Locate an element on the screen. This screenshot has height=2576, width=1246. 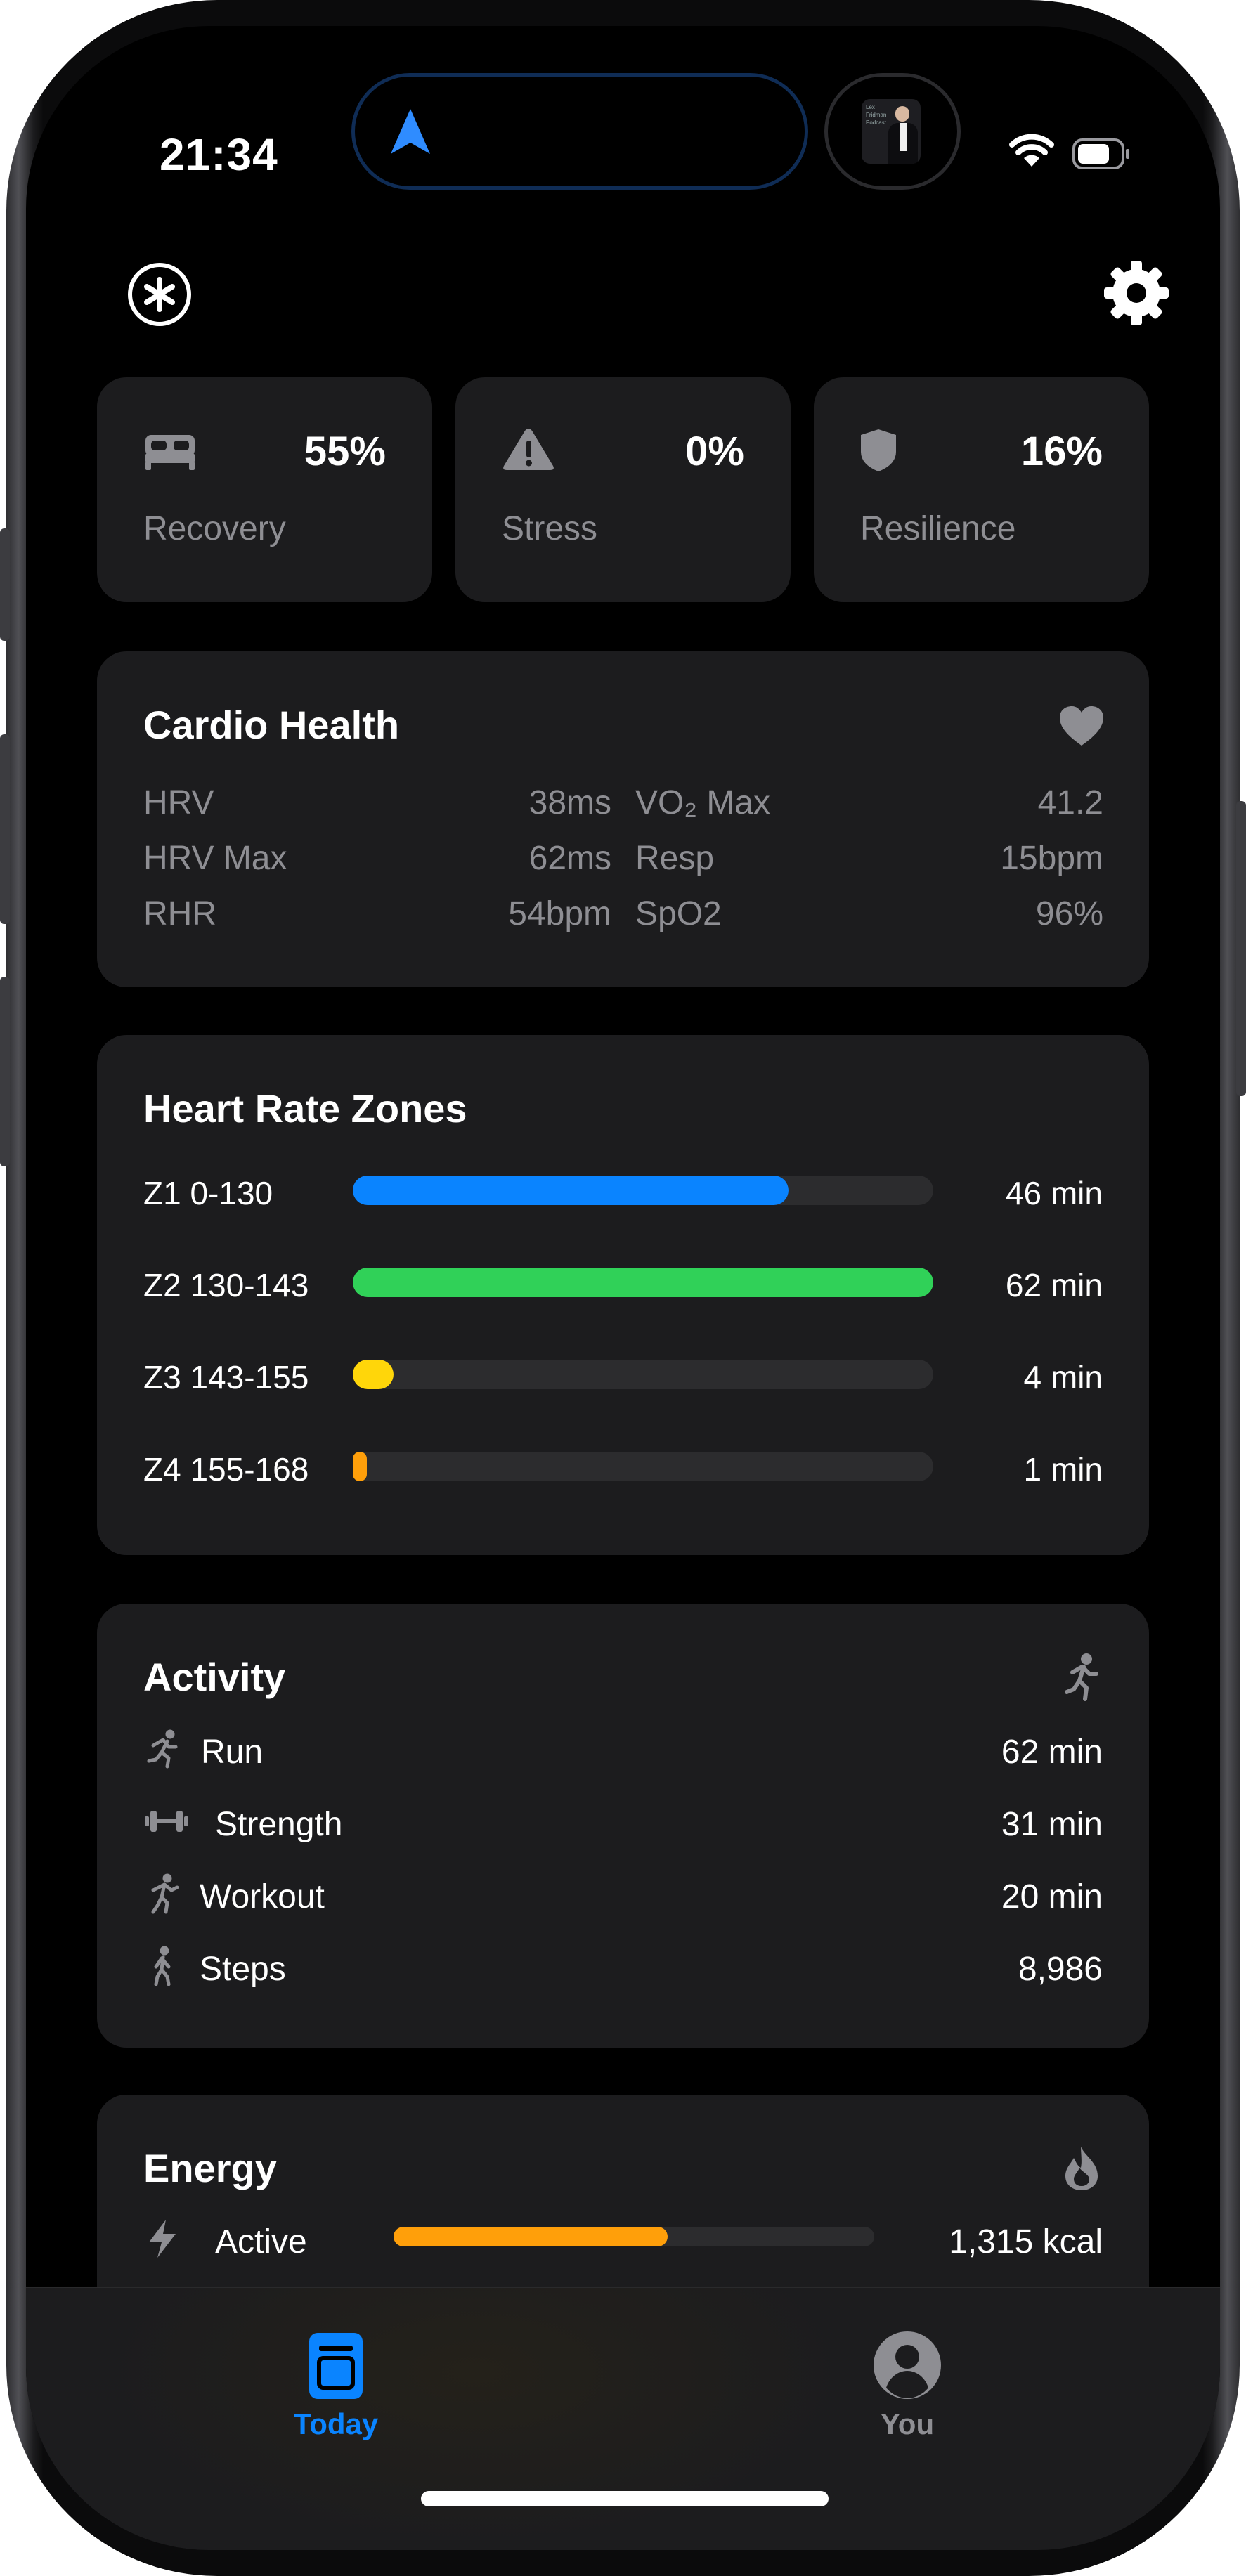
recovery-label: Recovery is located at coordinates (214, 528).